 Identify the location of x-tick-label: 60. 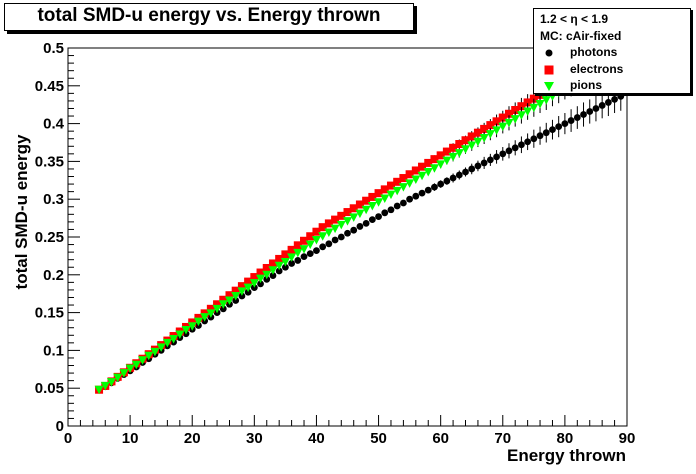
(440, 438).